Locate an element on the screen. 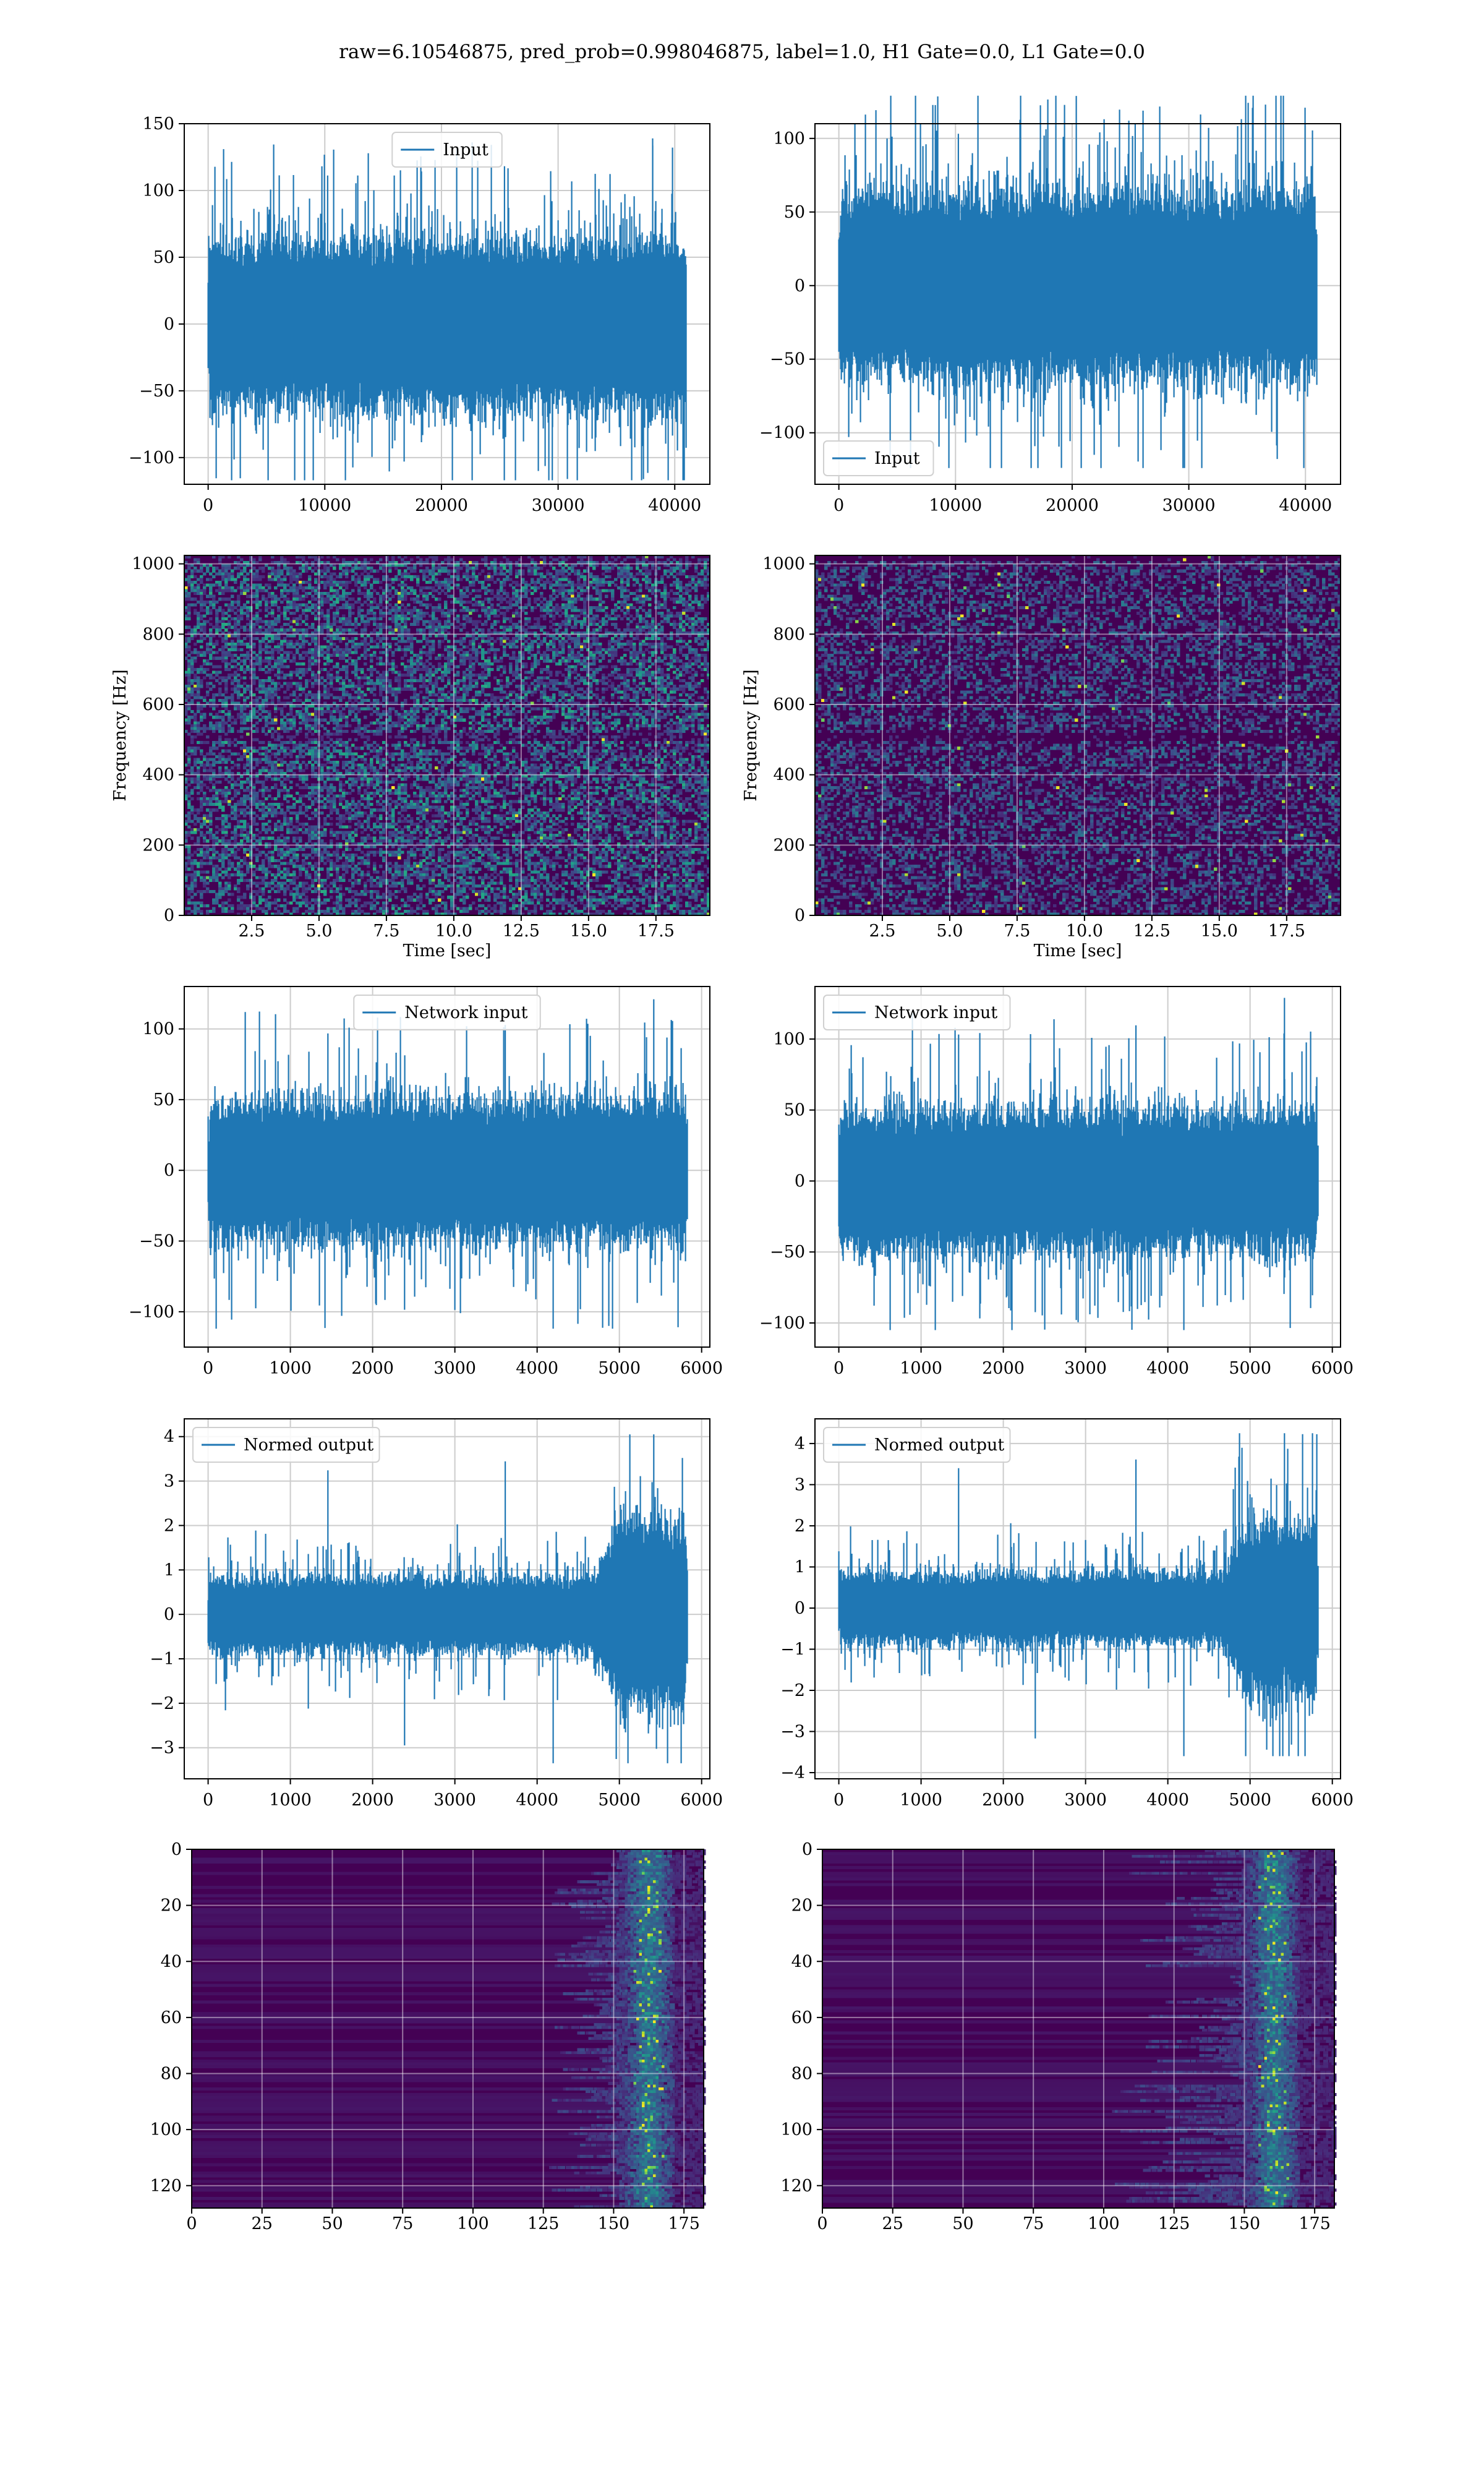 This screenshot has height=2474, width=1484. x-tick-label: 10000 is located at coordinates (324, 505).